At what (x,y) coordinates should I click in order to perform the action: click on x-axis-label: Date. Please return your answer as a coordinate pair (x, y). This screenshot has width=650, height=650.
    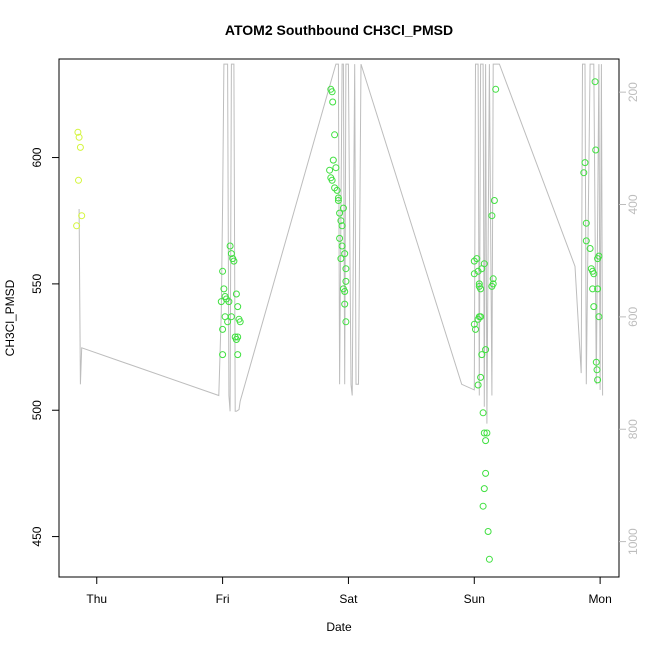
    Looking at the image, I should click on (339, 627).